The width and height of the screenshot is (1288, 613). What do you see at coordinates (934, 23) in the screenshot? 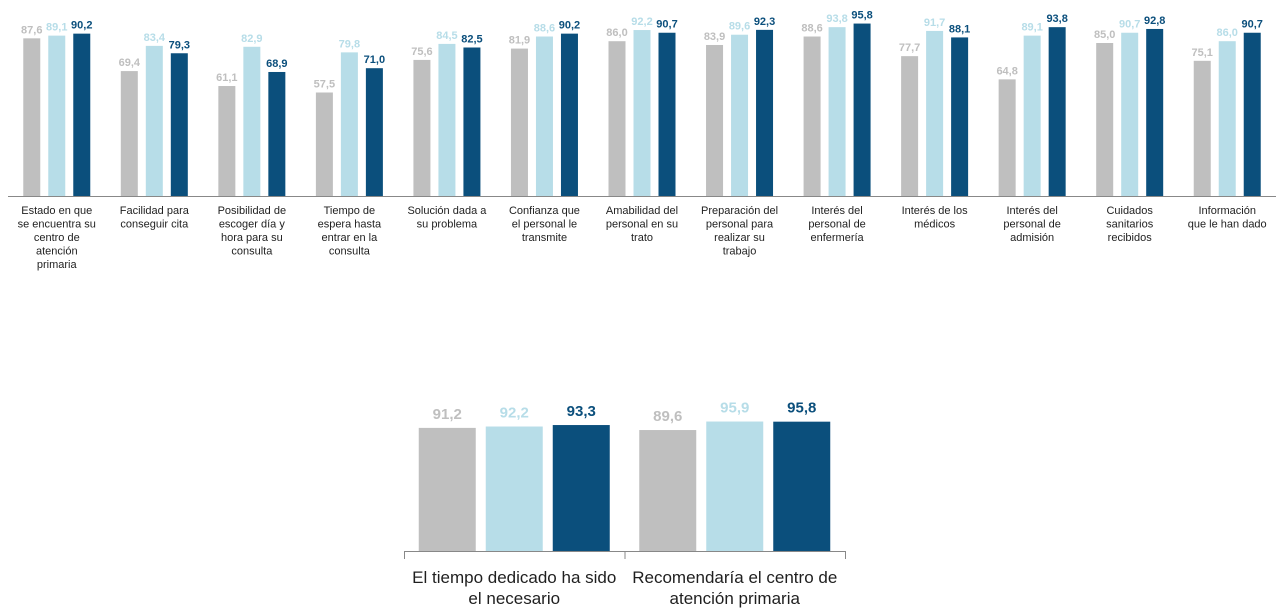
I see `data-label: 91,7` at bounding box center [934, 23].